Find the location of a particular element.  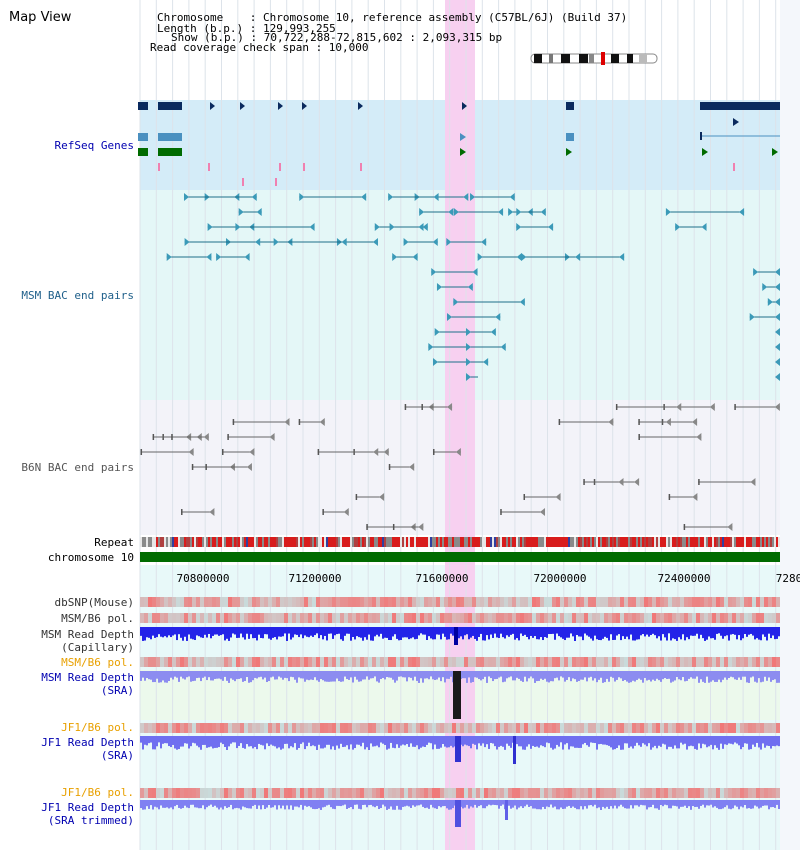

refseq-label: RefSeq Genes is located at coordinates (94, 145).